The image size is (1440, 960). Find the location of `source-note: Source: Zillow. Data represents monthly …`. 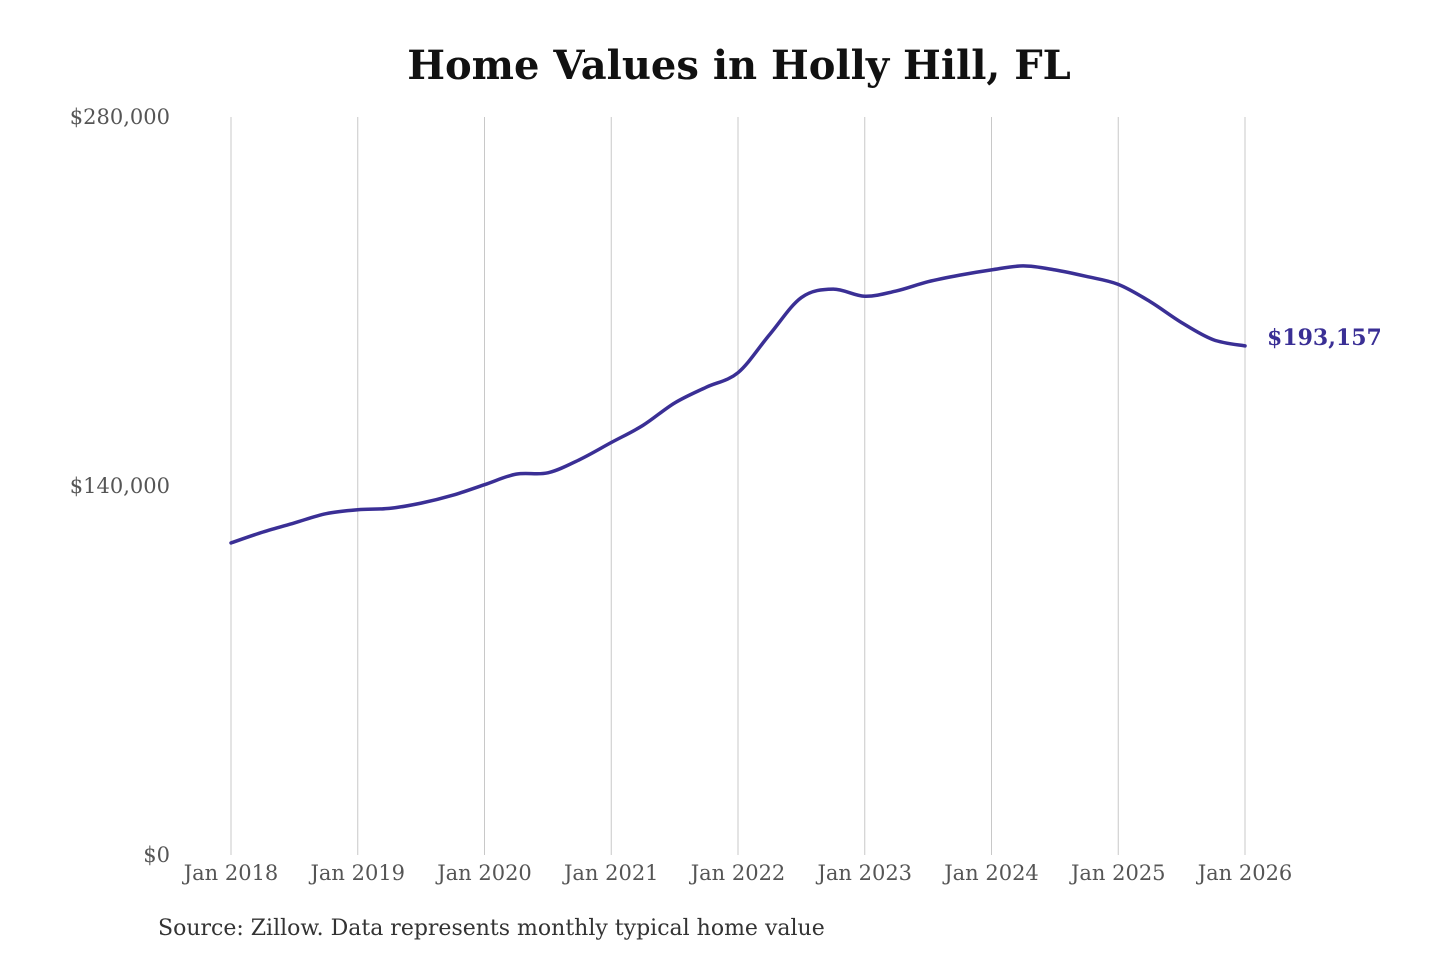

source-note: Source: Zillow. Data represents monthly … is located at coordinates (491, 928).